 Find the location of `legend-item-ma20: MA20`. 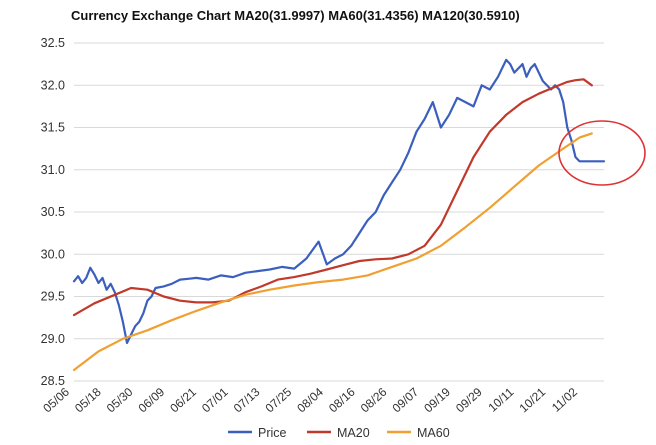

legend-item-ma20: MA20 is located at coordinates (338, 433).